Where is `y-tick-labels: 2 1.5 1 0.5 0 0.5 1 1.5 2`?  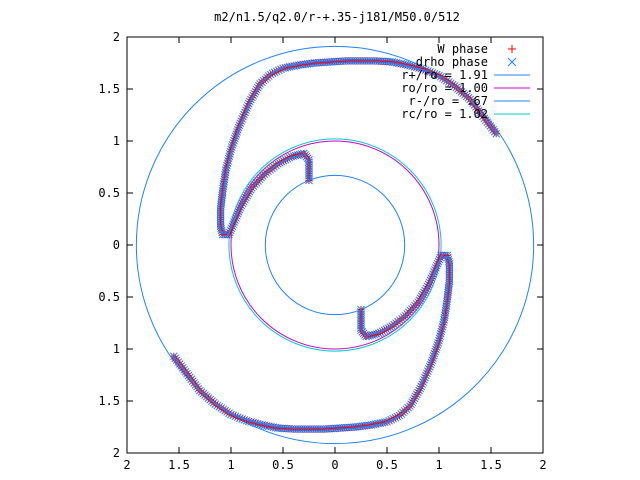 y-tick-labels: 2 1.5 1 0.5 0 0.5 1 1.5 2 is located at coordinates (109, 245).